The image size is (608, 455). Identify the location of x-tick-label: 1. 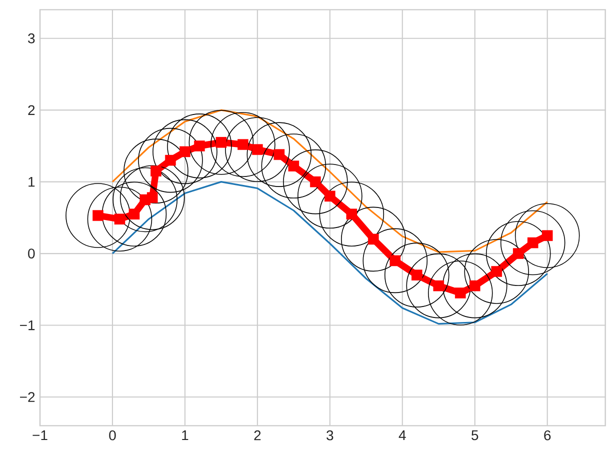
(185, 435).